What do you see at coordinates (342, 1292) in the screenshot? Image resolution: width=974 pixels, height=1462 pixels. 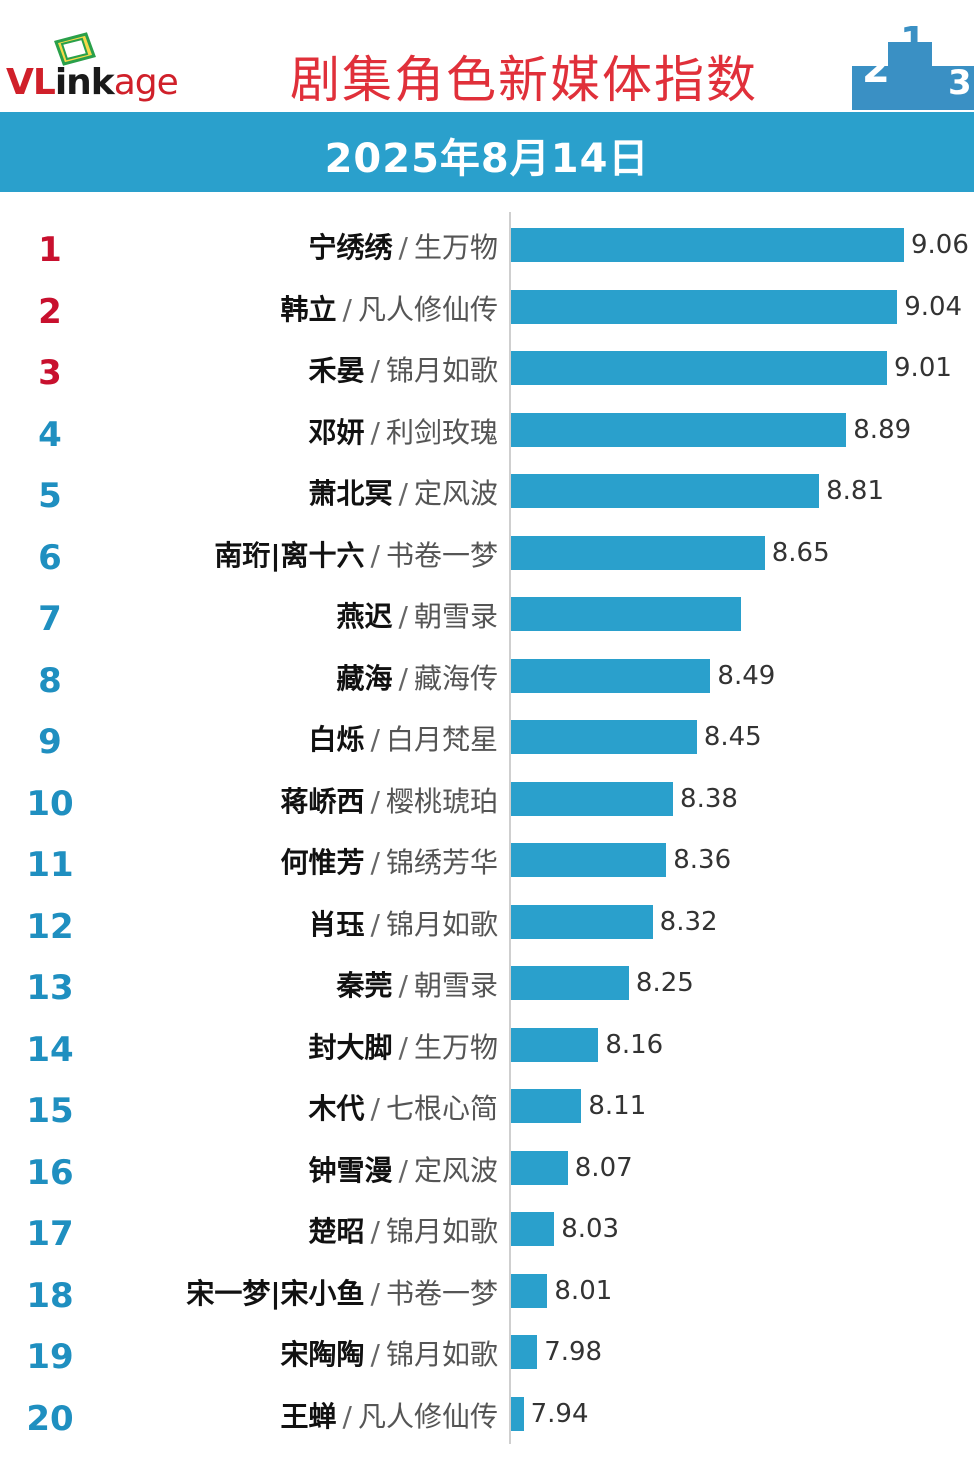 I see `row-label: 宋一梦|宋小鱼 / 书卷一梦` at bounding box center [342, 1292].